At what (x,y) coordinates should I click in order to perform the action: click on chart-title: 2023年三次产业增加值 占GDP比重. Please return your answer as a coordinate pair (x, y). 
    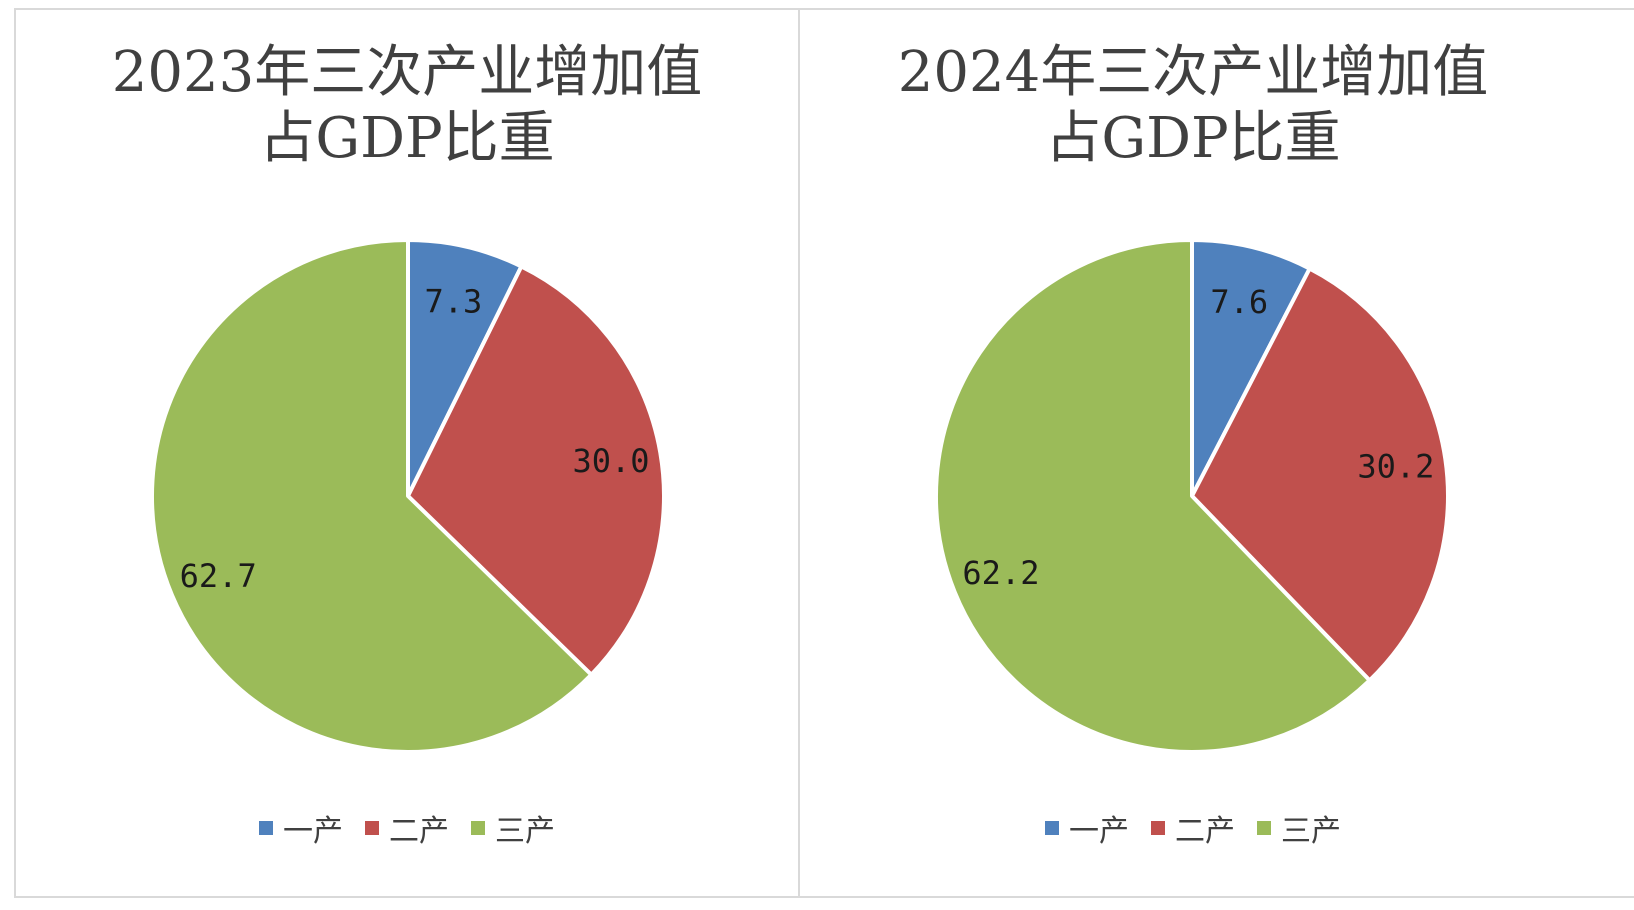
    Looking at the image, I should click on (407, 106).